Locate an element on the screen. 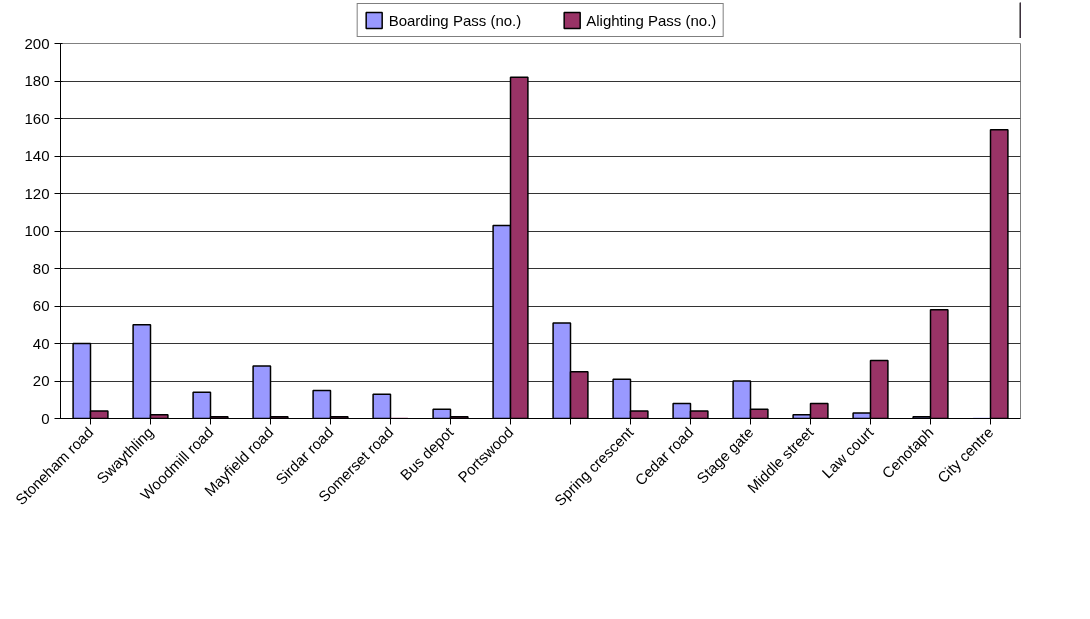 This screenshot has height=619, width=1090. legend-label: Boarding Pass (no.) is located at coordinates (455, 20).